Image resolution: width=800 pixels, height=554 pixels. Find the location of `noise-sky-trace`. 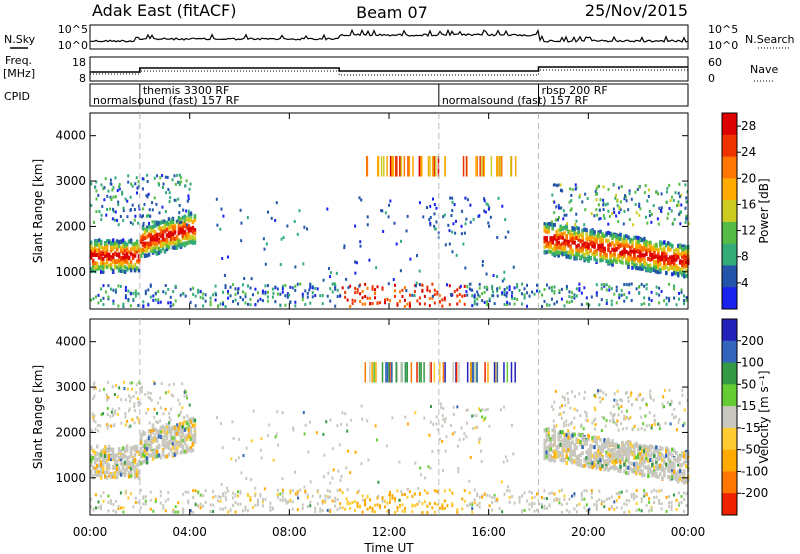

noise-sky-trace is located at coordinates (389, 35).